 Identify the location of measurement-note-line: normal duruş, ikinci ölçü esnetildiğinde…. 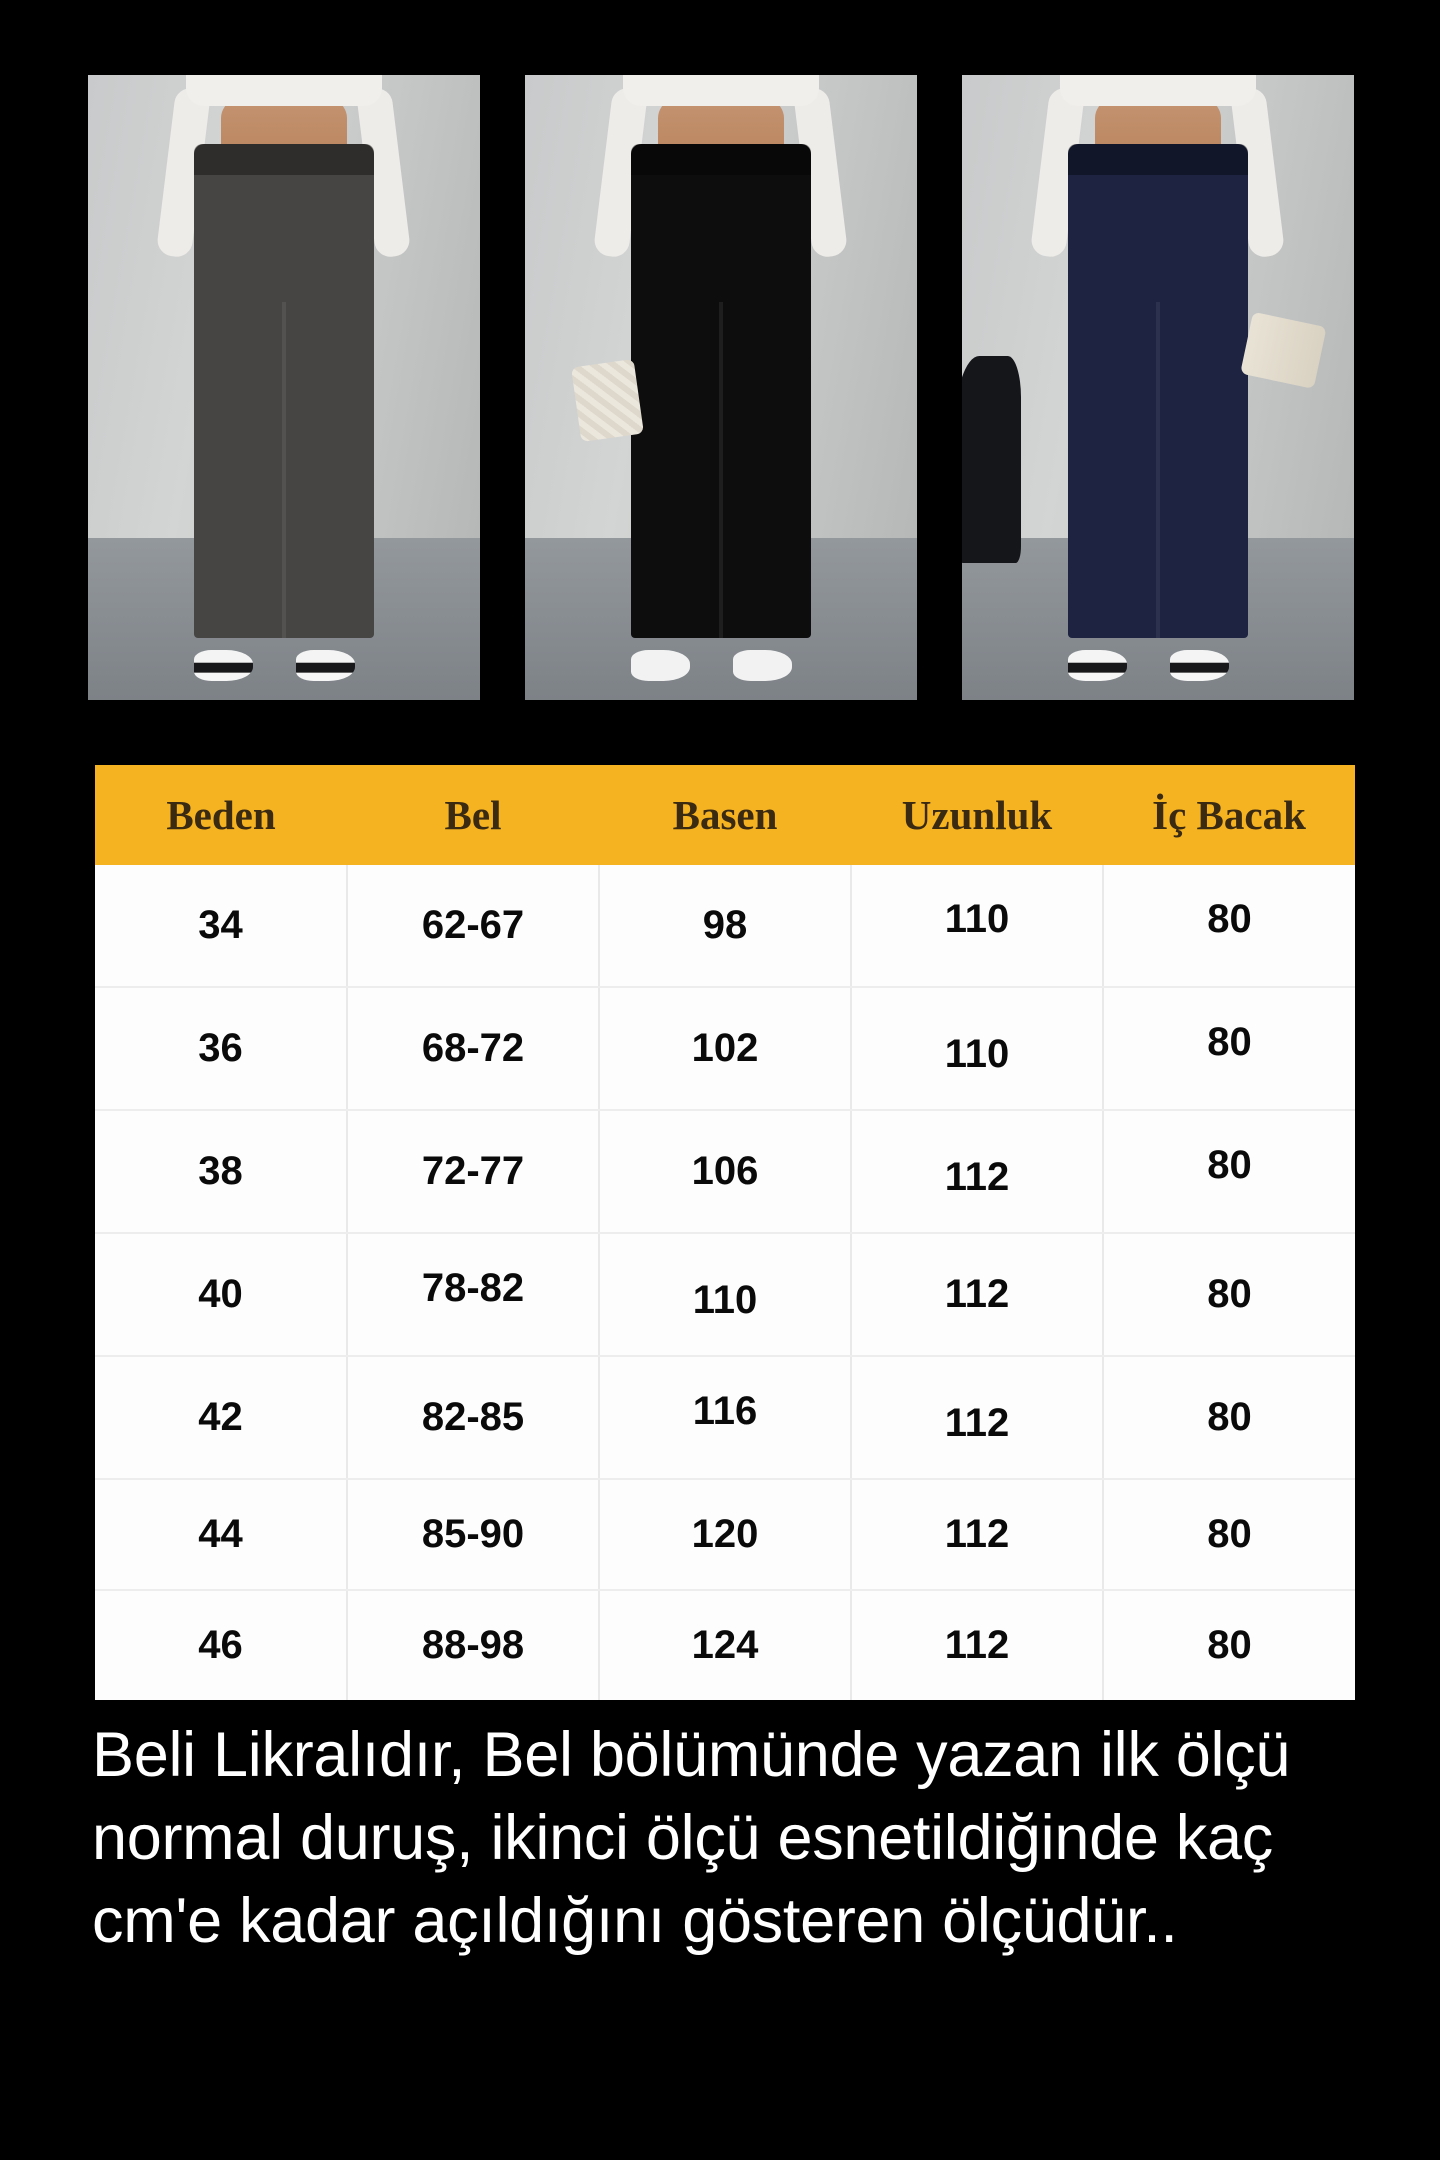
(682, 1838).